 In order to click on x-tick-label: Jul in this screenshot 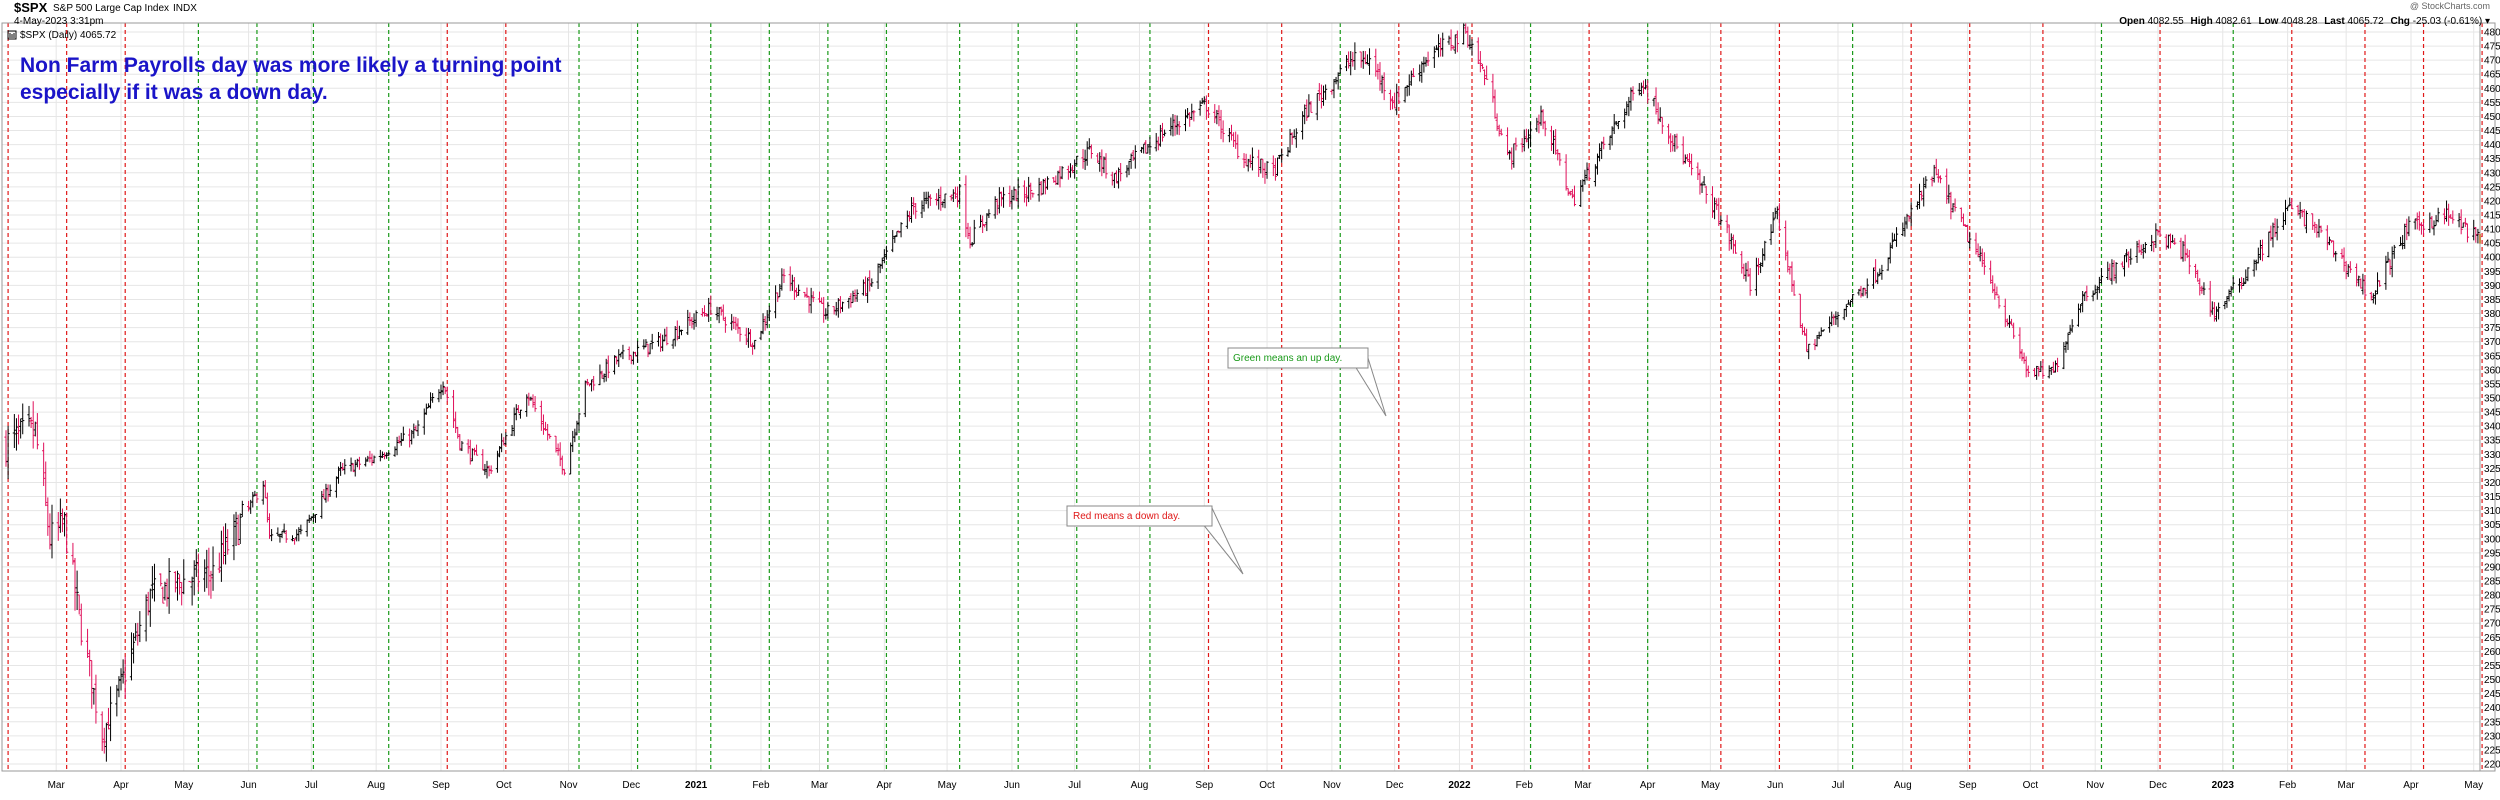, I will do `click(1074, 785)`.